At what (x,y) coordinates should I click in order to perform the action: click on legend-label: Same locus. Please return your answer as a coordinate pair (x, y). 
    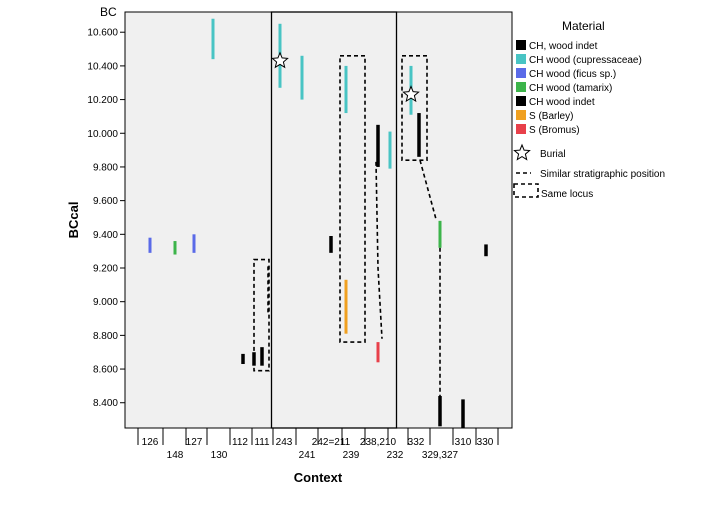
    Looking at the image, I should click on (567, 194).